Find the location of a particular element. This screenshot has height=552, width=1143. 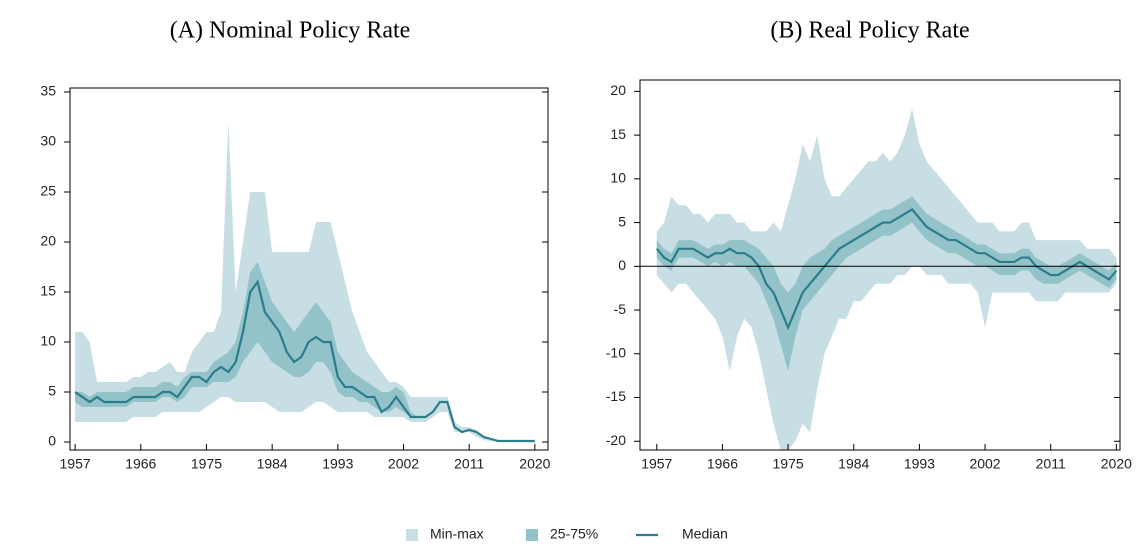

y-tick-label: -10 is located at coordinates (616, 352).